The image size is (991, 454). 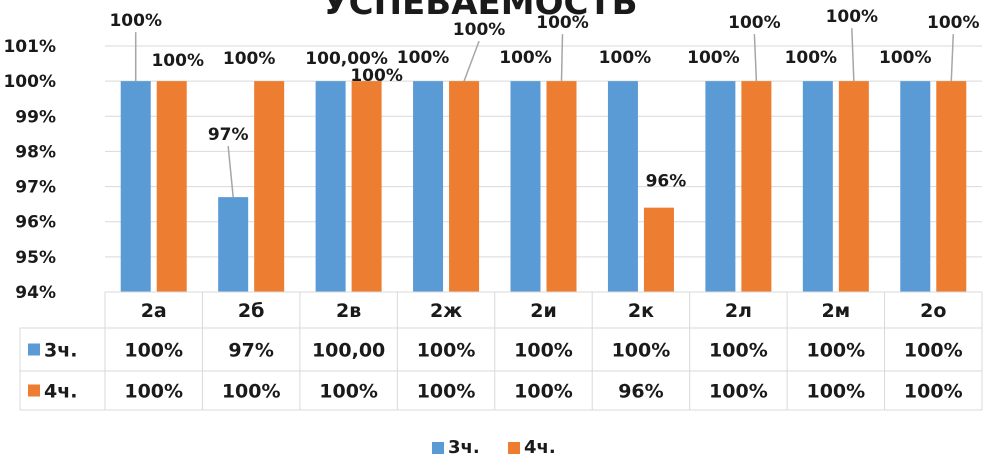 What do you see at coordinates (713, 58) in the screenshot?
I see `data-label-s1-6: 100%` at bounding box center [713, 58].